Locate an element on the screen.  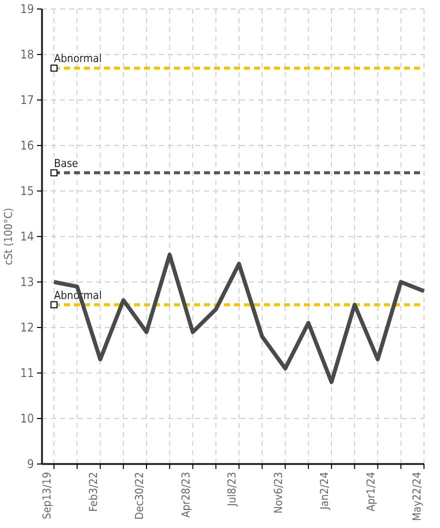
y-tick-label: 17 is located at coordinates (27, 99).